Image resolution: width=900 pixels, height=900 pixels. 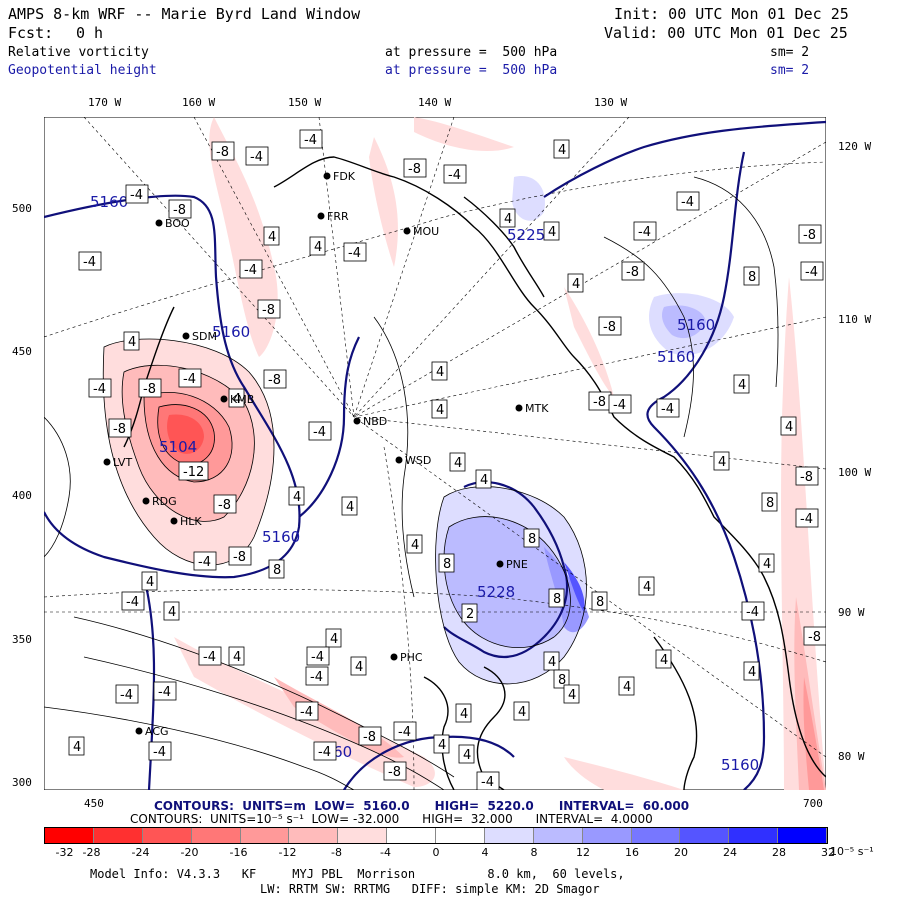 What do you see at coordinates (31, 33) in the screenshot?
I see `fcst-label: Fcst:` at bounding box center [31, 33].